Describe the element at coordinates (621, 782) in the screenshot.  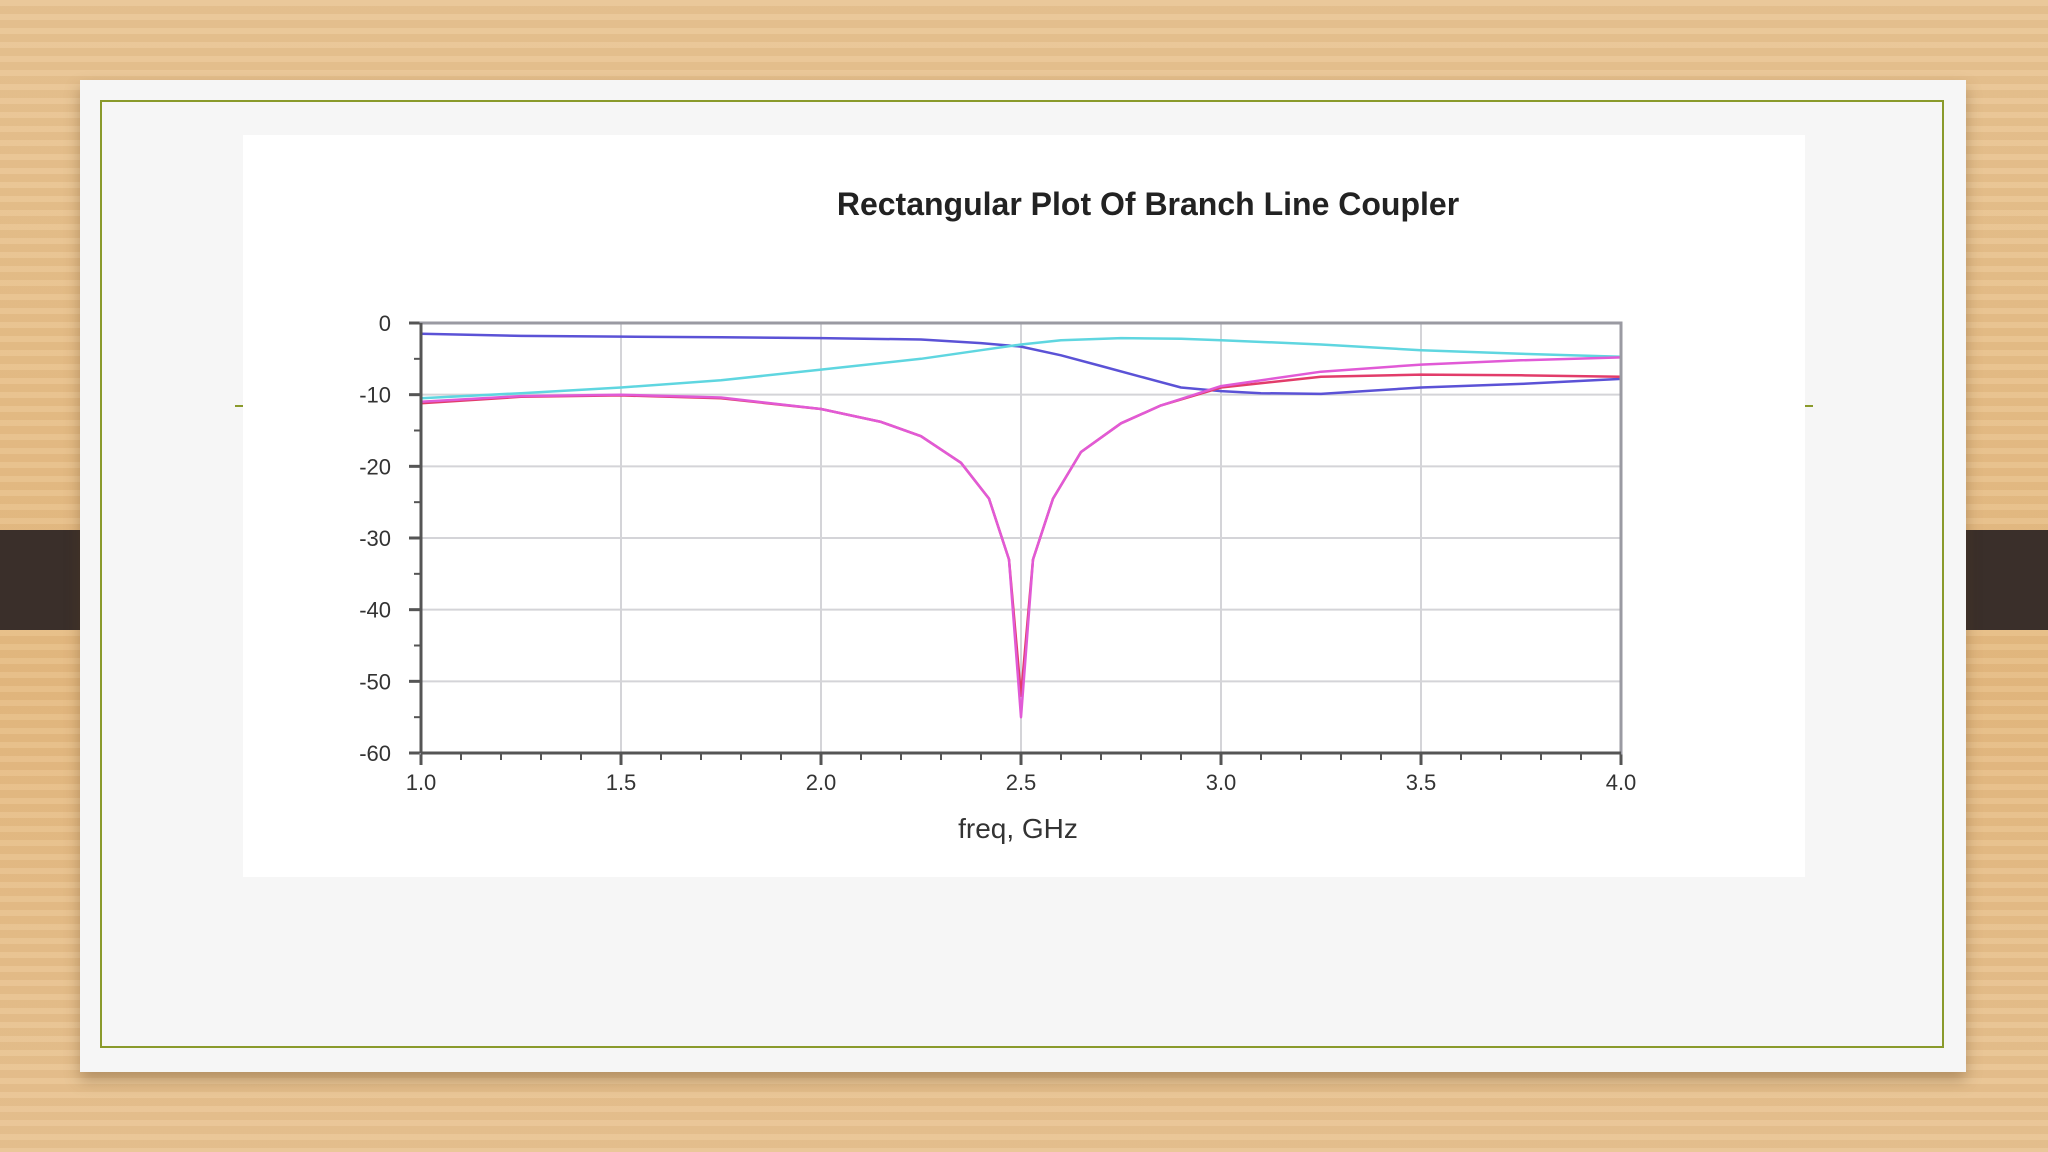
I see `x-tick-label: 1.5` at that location.